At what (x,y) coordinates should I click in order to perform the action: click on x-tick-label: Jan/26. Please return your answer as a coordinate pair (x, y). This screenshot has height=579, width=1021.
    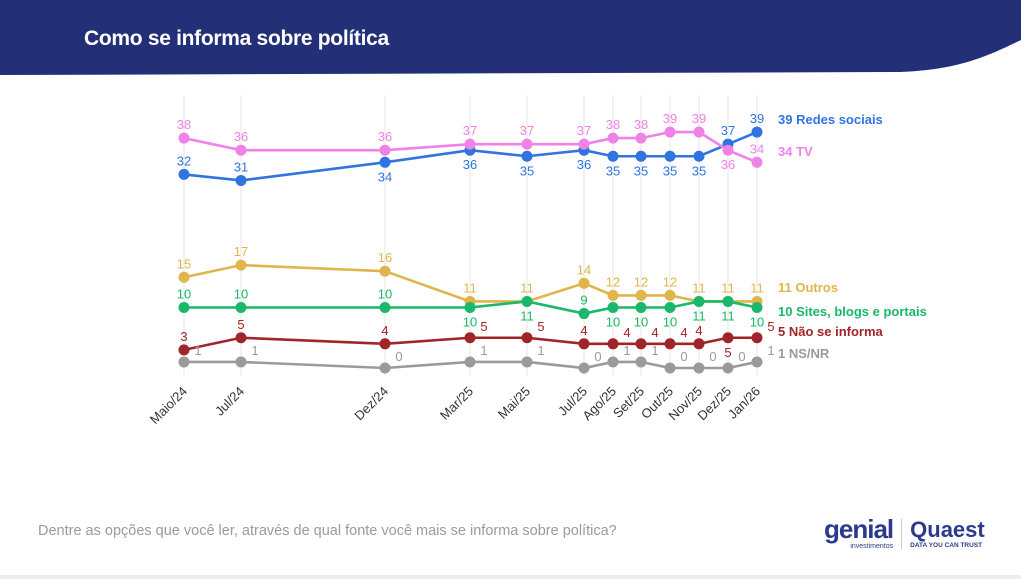
    Looking at the image, I should click on (744, 403).